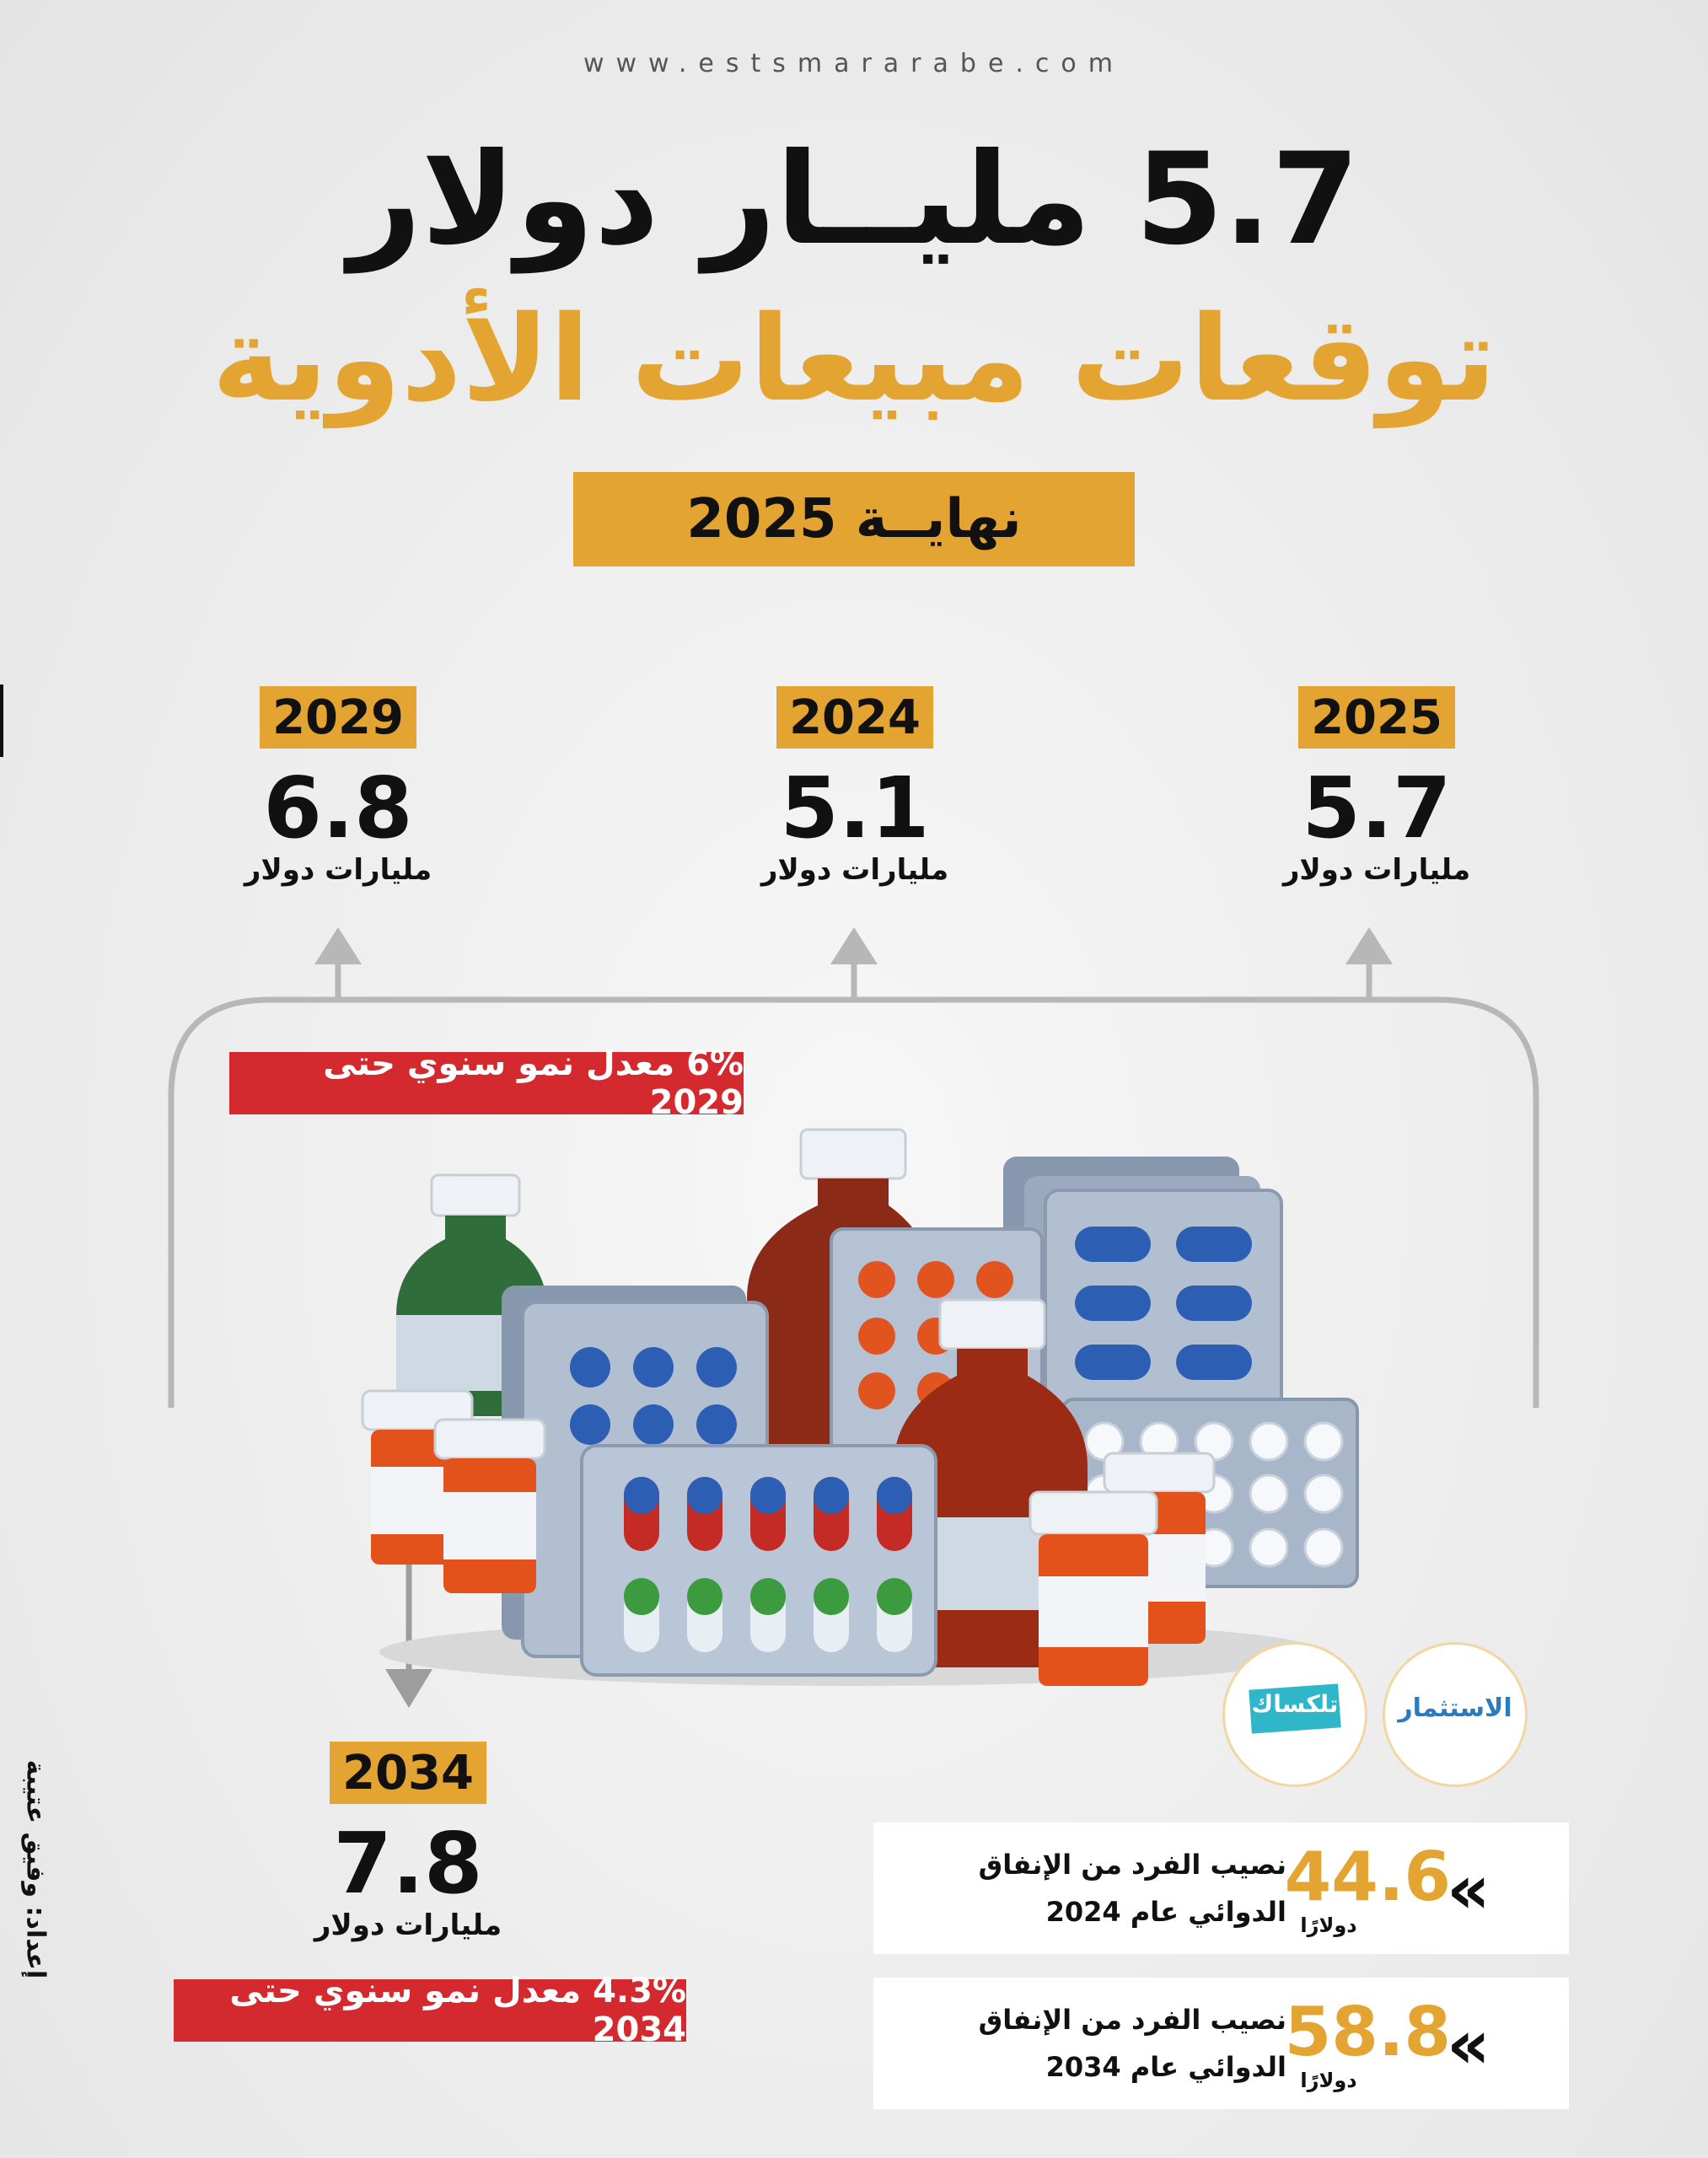  I want to click on istithmar-logo-text: الاستثمار, so click(1455, 1708).